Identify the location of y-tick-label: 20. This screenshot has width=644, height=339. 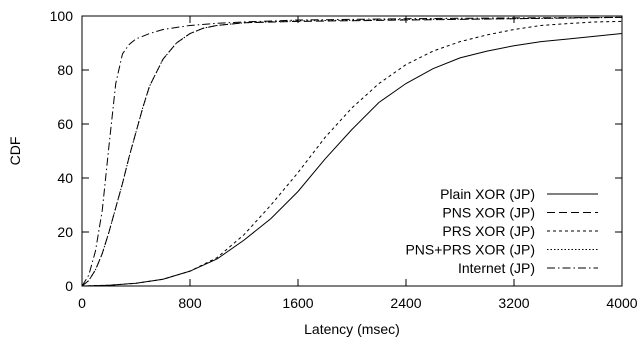
(65, 232).